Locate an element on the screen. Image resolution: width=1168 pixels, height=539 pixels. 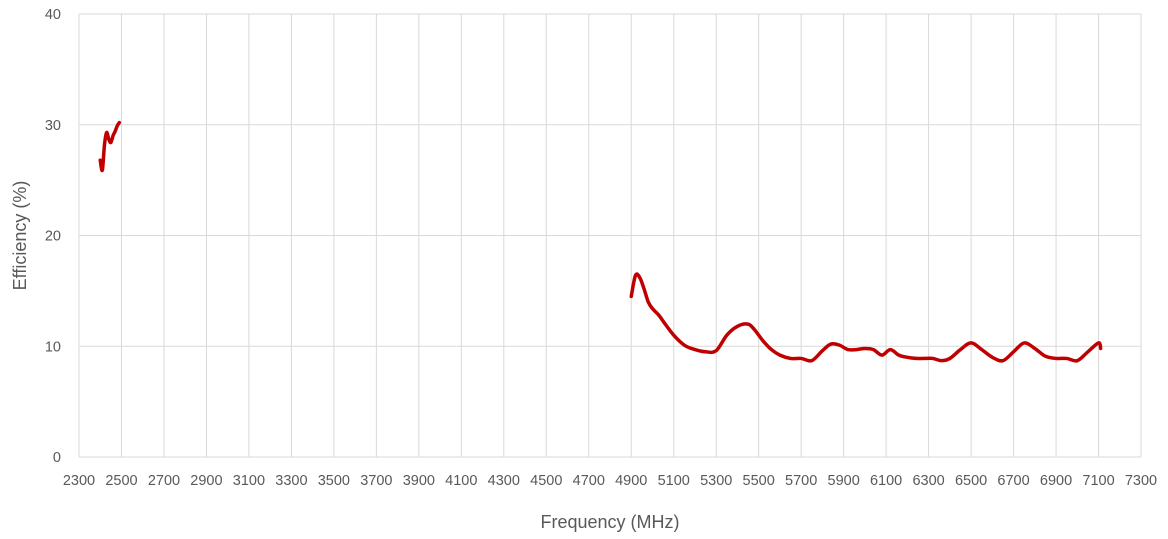
x-tick-label: 3300 is located at coordinates (291, 481).